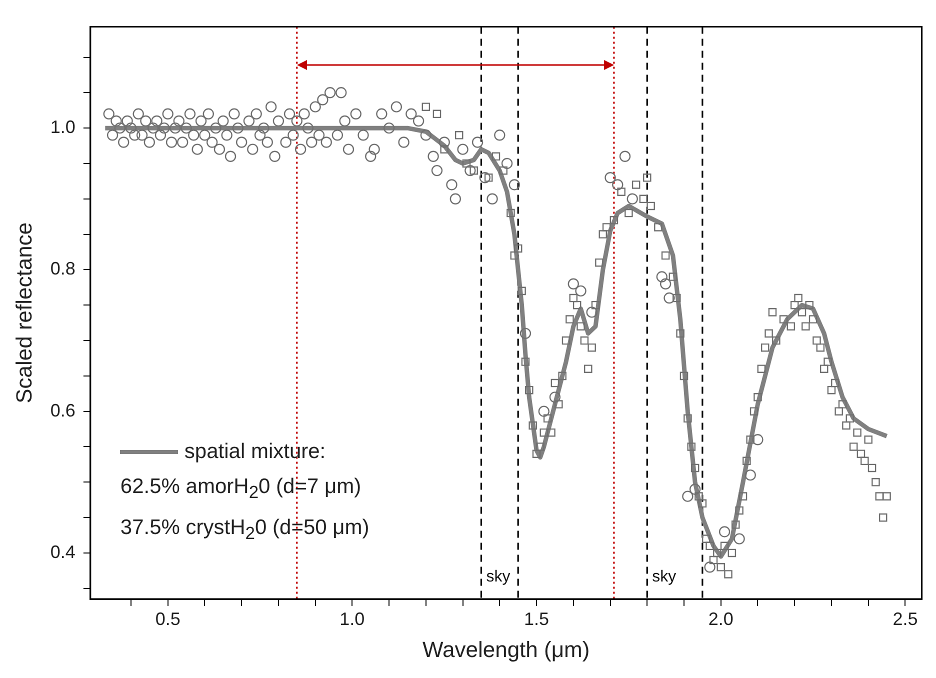  What do you see at coordinates (905, 618) in the screenshot?
I see `x-tick-label: 2.5` at bounding box center [905, 618].